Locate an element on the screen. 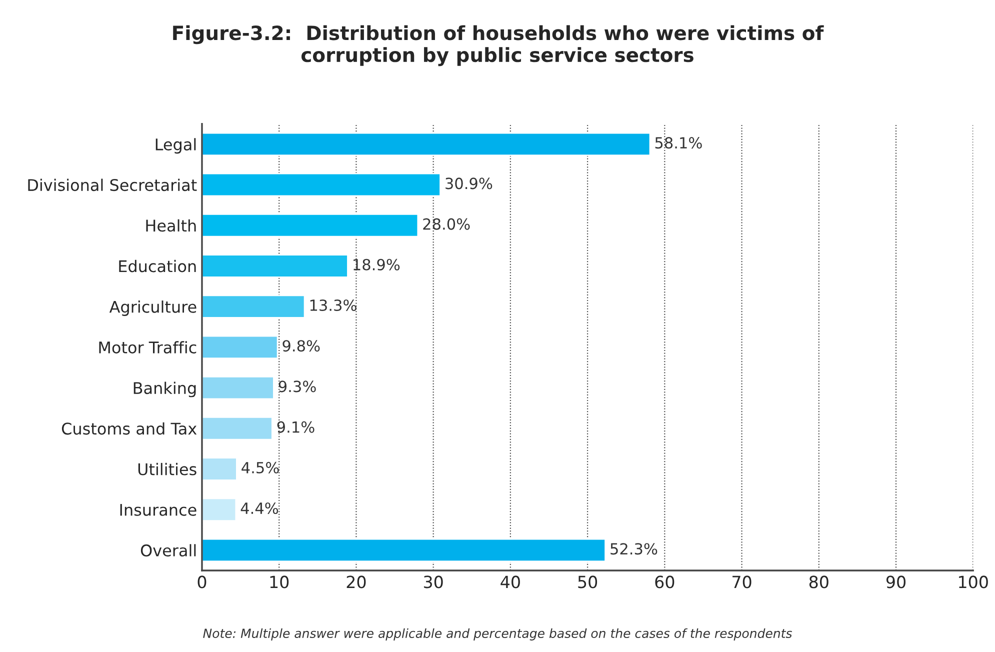 The image size is (995, 652). y-tick-label: Divisional Secretariat is located at coordinates (112, 185).